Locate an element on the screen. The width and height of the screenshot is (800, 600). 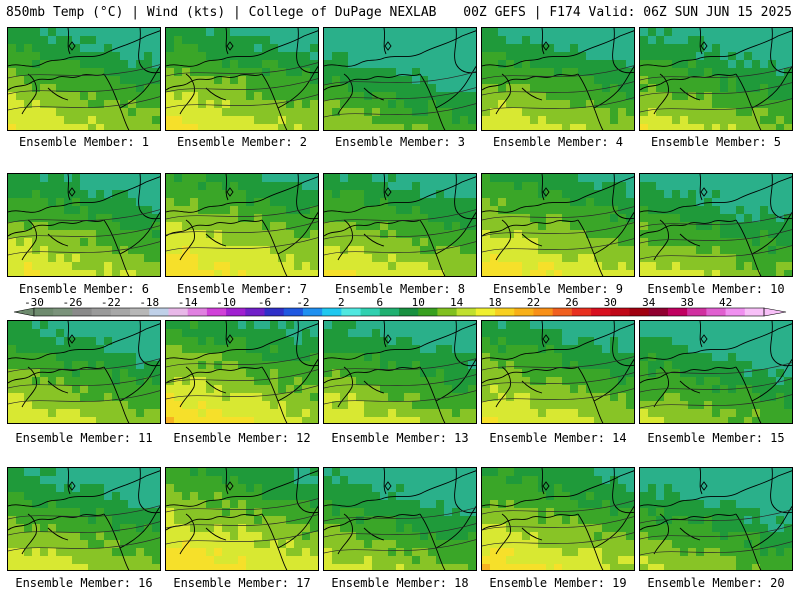
ensemble-member-caption: Ensemble Member: 15 is located at coordinates (716, 438).